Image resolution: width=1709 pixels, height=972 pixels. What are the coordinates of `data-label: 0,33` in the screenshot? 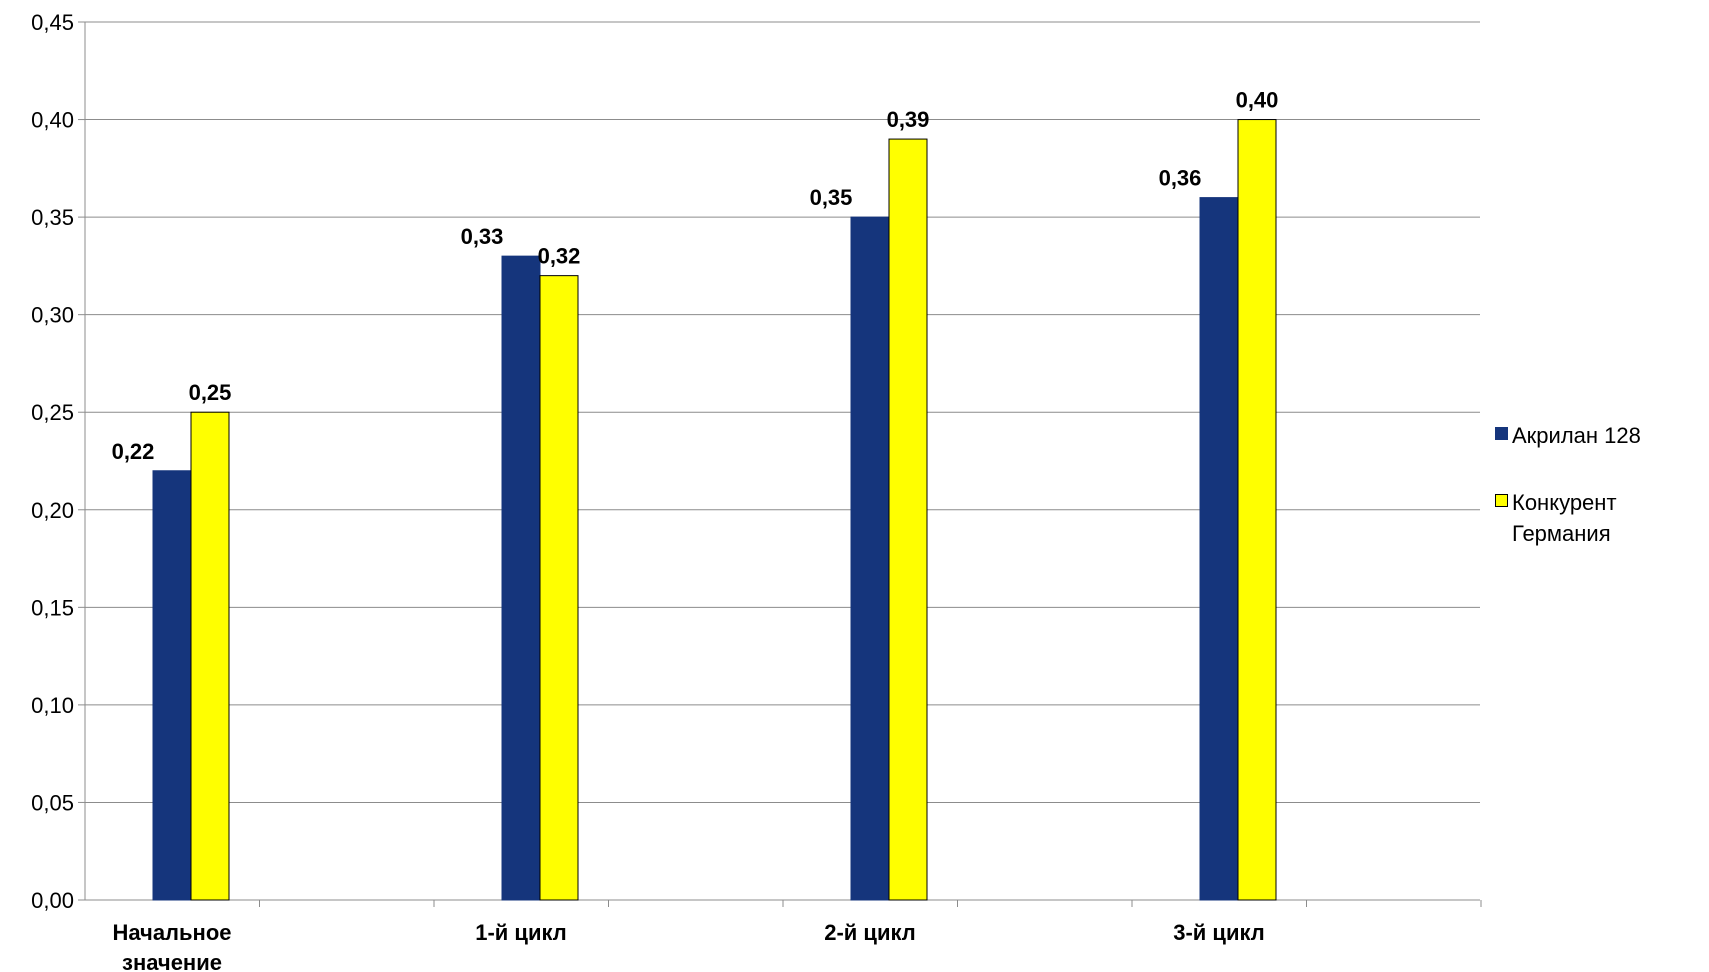 It's located at (482, 236).